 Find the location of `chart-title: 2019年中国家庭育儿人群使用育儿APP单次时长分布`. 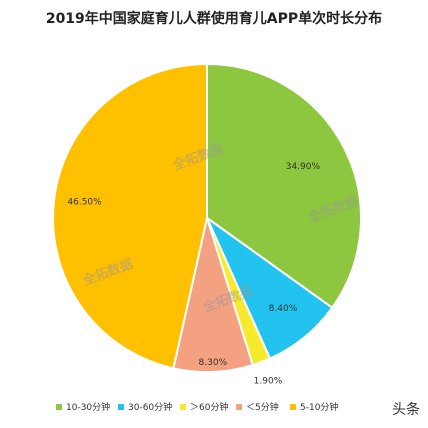

chart-title: 2019年中国家庭育儿人群使用育儿APP单次时长分布 is located at coordinates (214, 19).